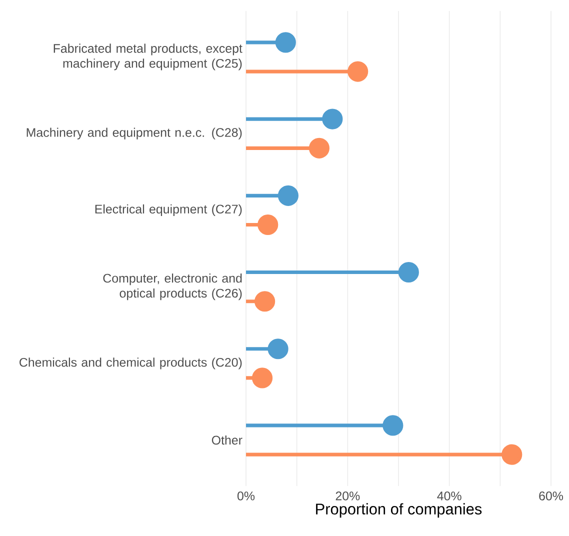 This screenshot has width=569, height=536. Describe the element at coordinates (399, 510) in the screenshot. I see `x-axis-title: Proportion of companies` at that location.